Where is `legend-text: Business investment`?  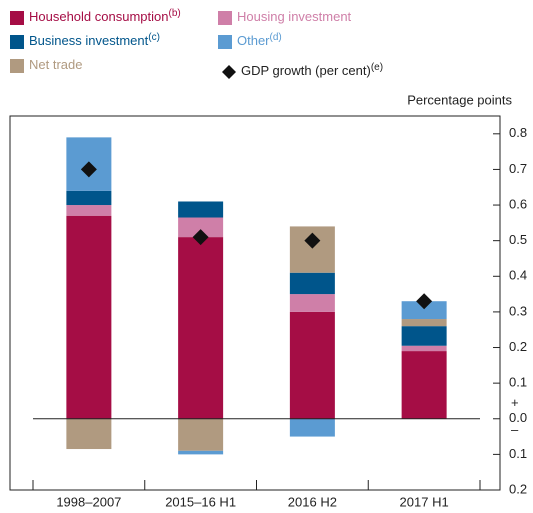 legend-text: Business investment is located at coordinates (89, 40).